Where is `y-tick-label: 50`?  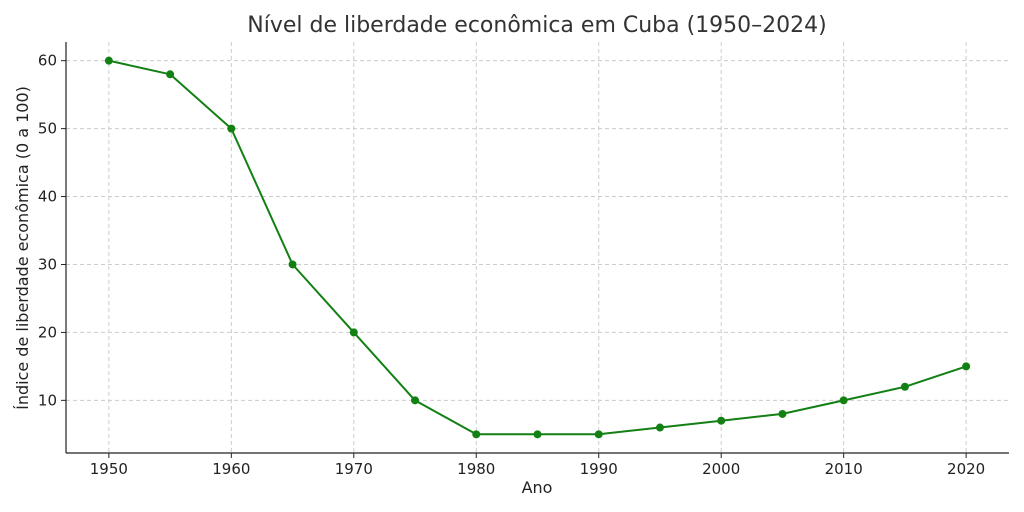 y-tick-label: 50 is located at coordinates (47, 129).